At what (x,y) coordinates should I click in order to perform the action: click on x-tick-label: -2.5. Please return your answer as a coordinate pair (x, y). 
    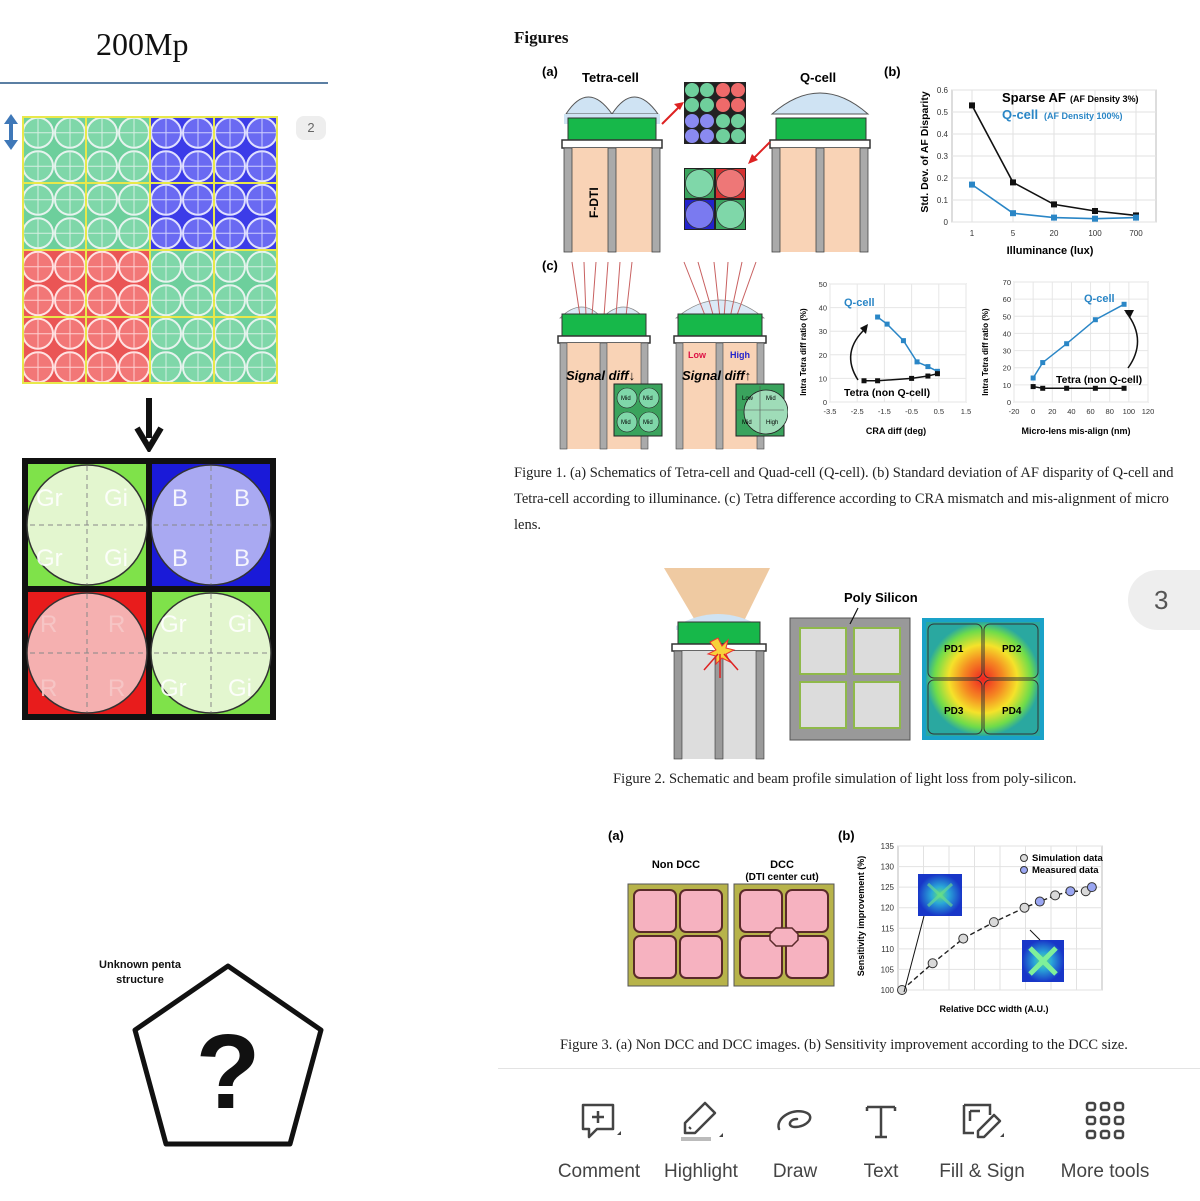
    Looking at the image, I should click on (857, 411).